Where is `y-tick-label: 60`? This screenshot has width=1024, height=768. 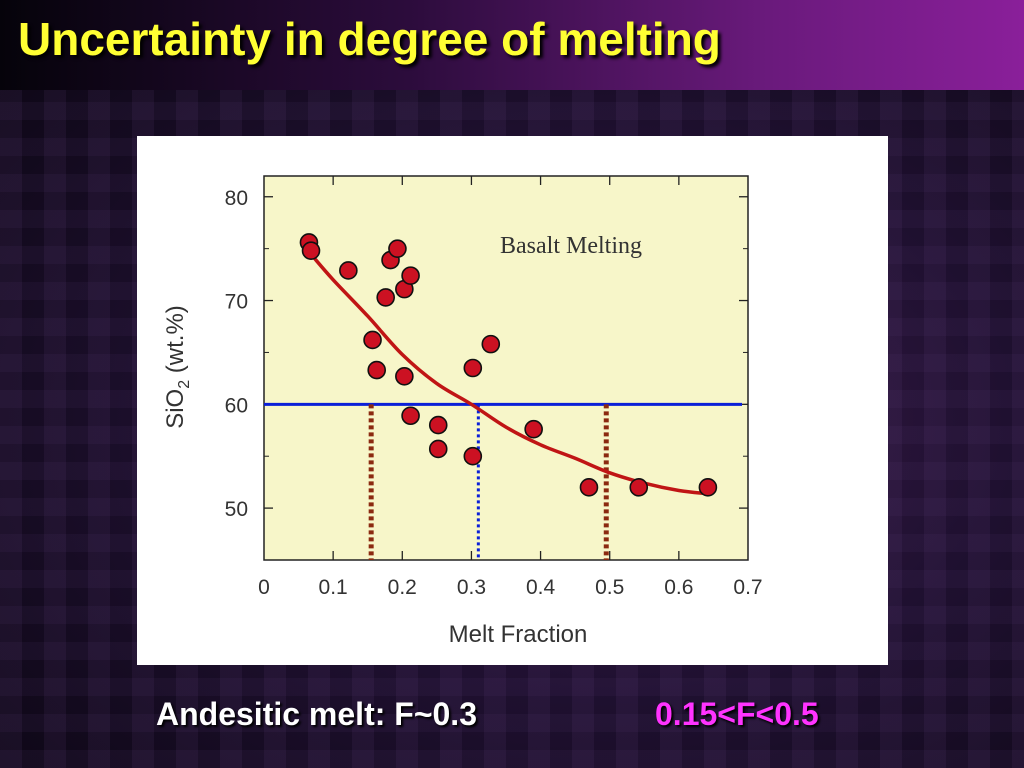
y-tick-label: 60 is located at coordinates (236, 405).